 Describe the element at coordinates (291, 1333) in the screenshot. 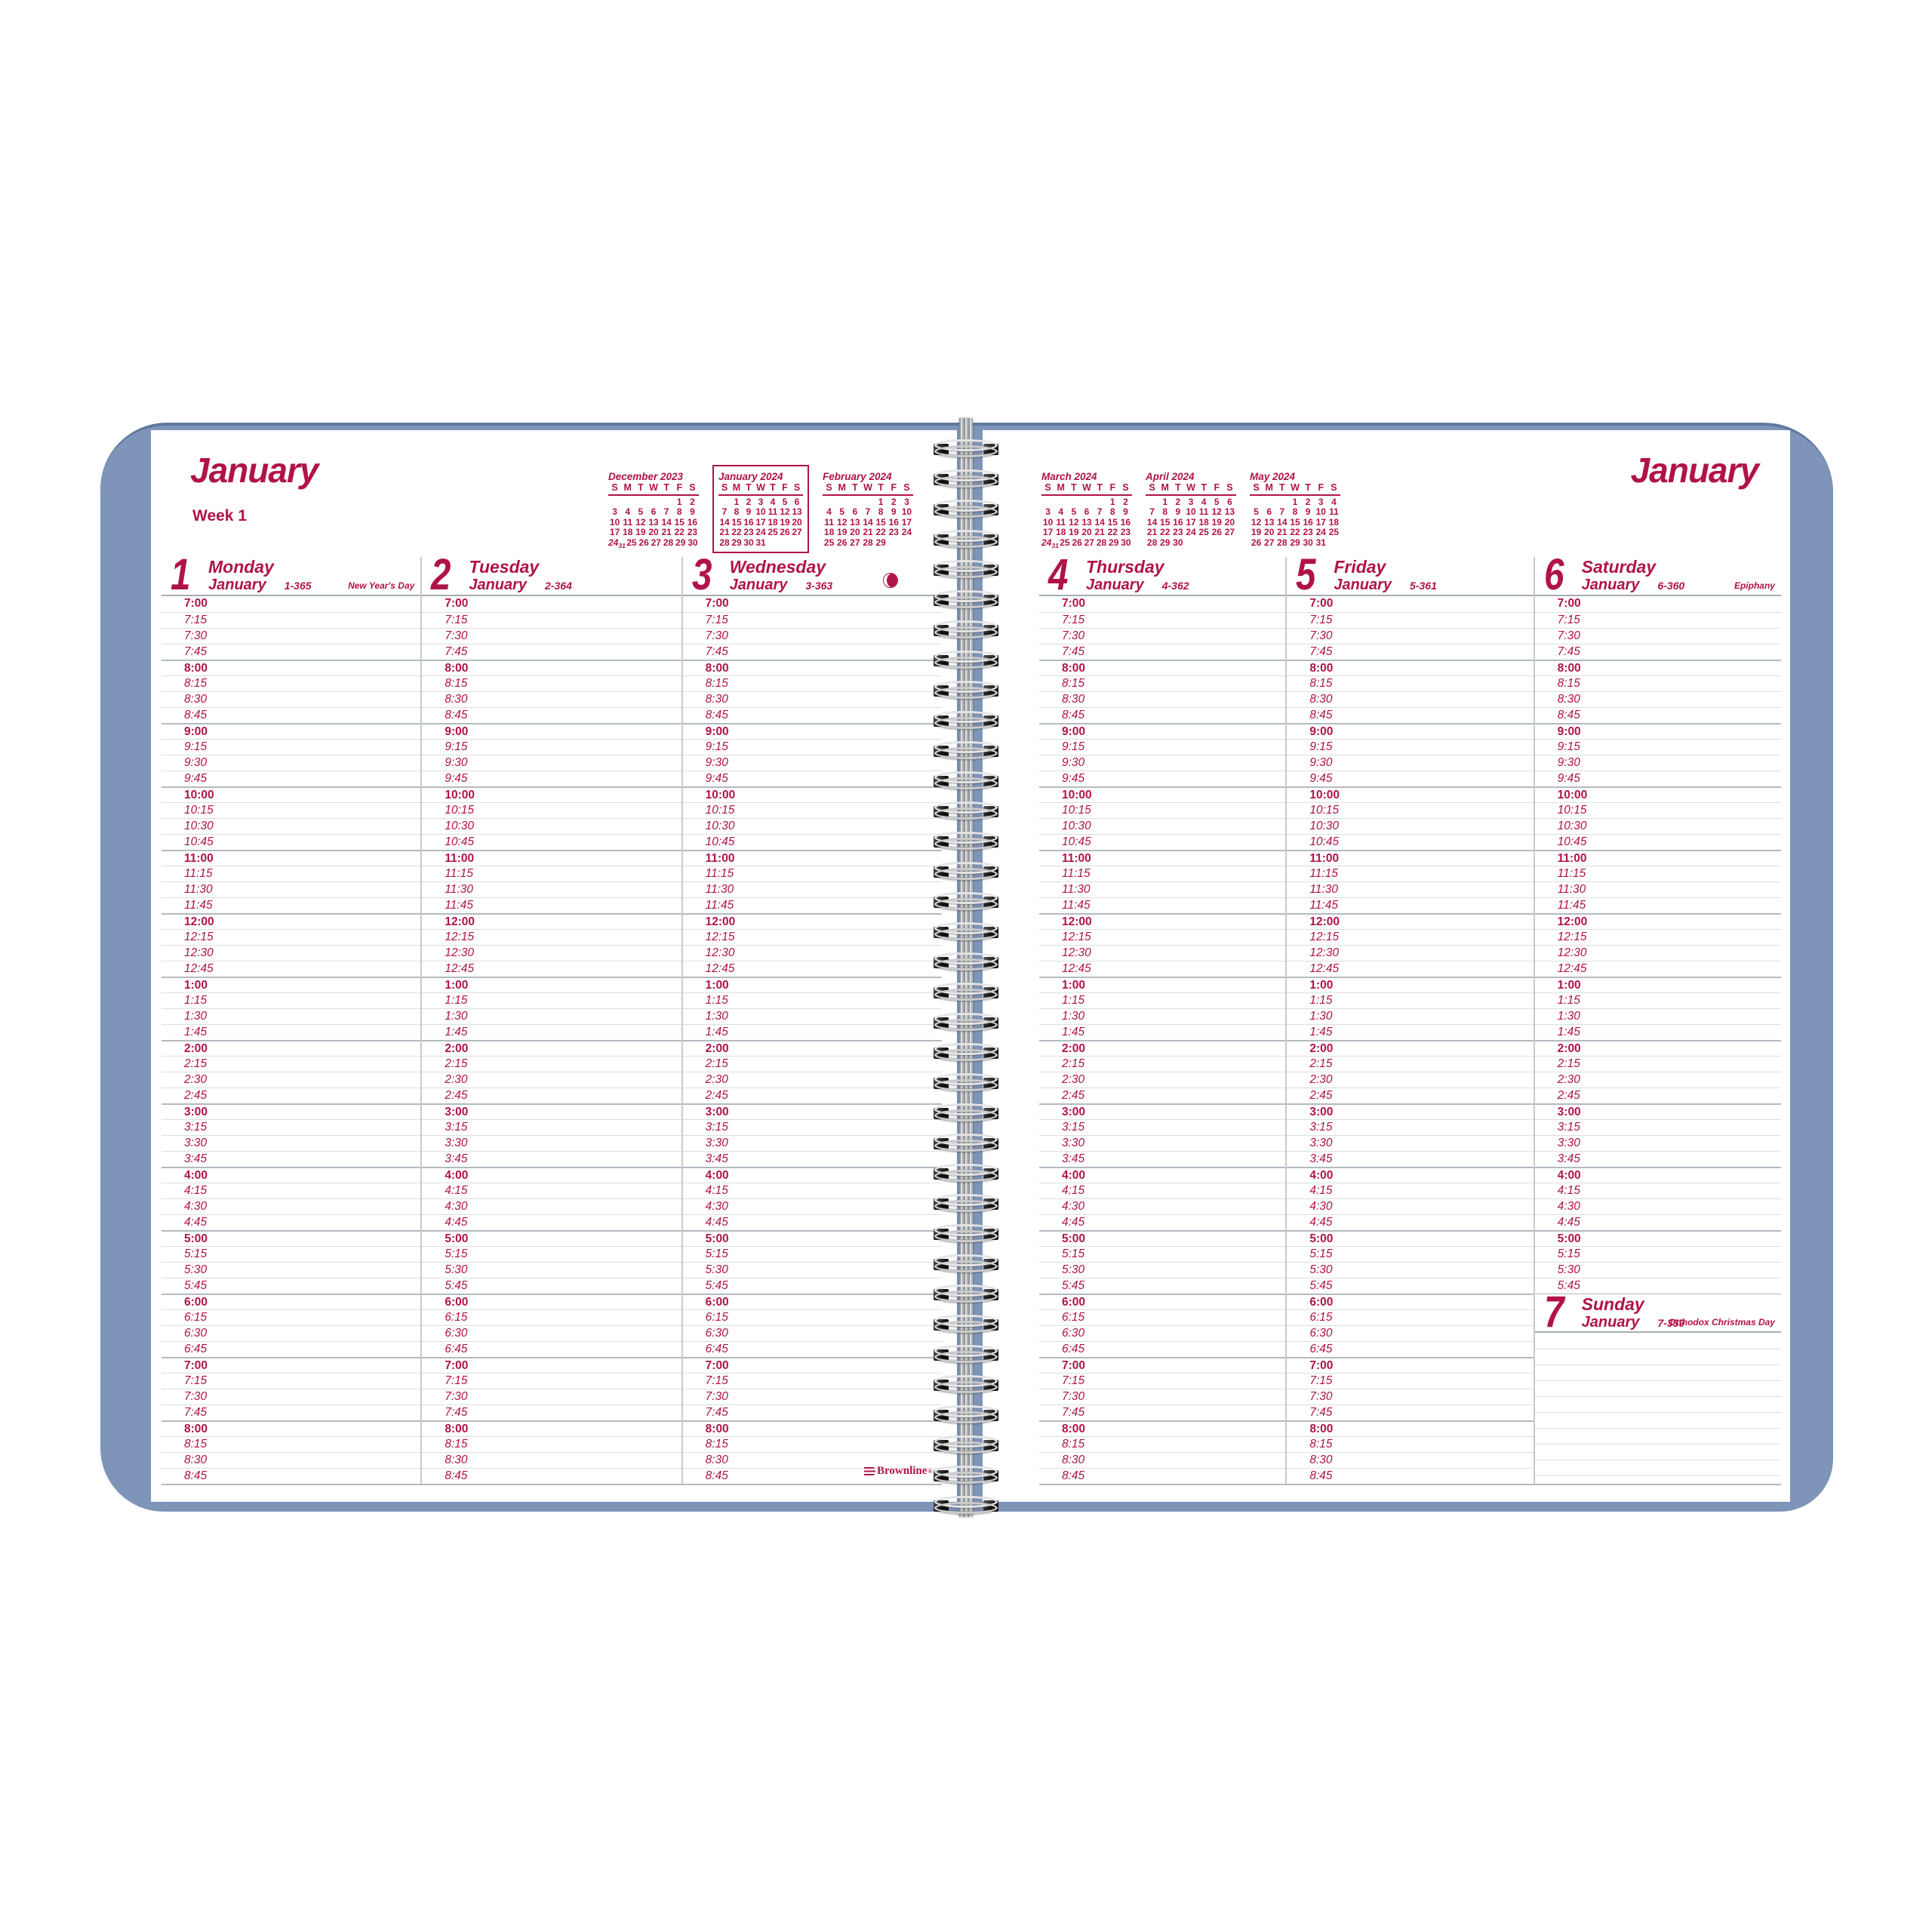

I see `time-slot: 6:30` at that location.